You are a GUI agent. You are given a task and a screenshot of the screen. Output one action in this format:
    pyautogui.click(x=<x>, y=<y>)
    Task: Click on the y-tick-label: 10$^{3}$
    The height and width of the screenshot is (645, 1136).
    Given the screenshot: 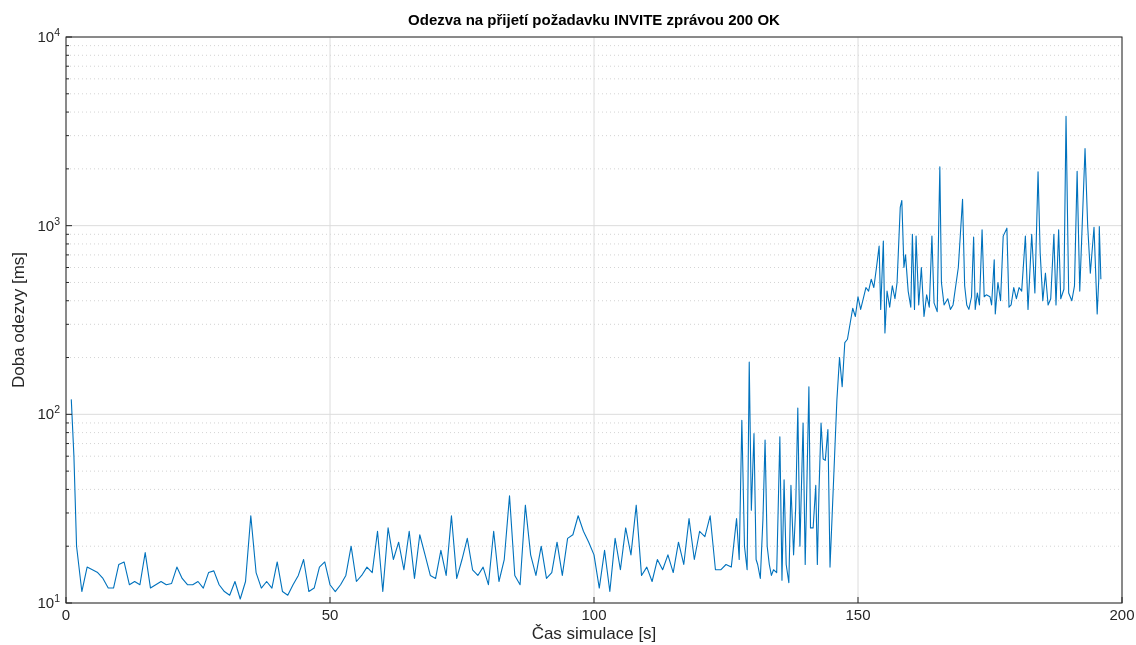 What is the action you would take?
    pyautogui.click(x=49, y=224)
    